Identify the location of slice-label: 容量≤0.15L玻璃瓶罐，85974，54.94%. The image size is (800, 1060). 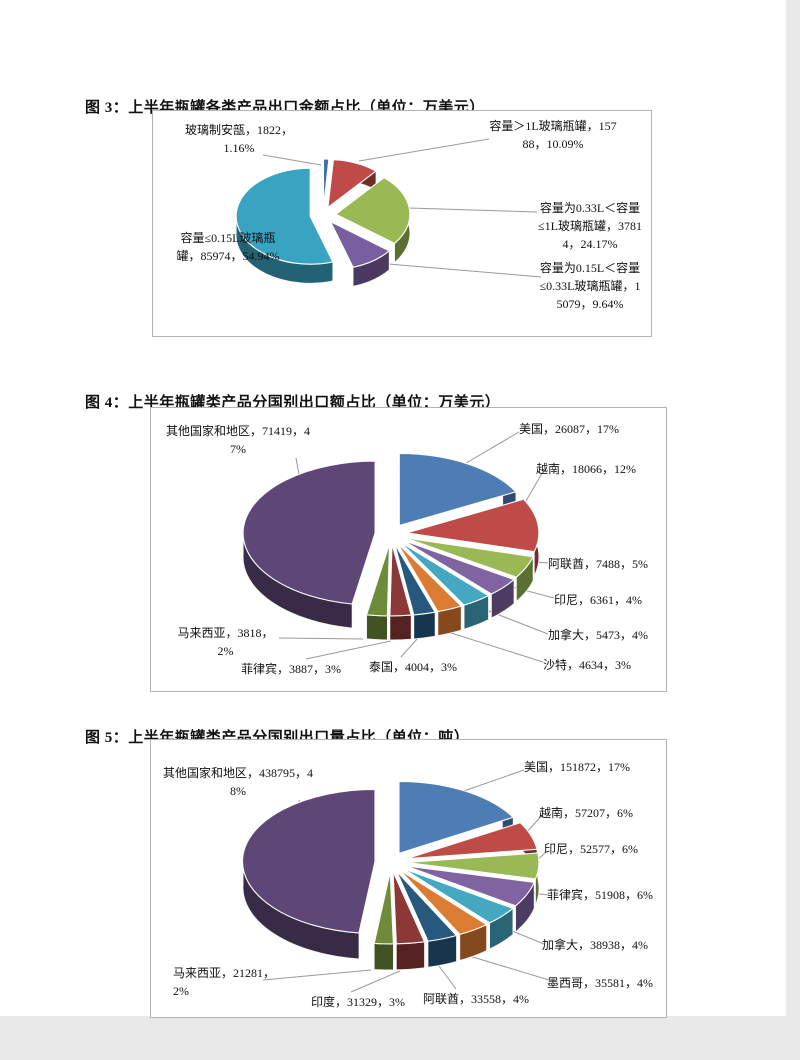
(228, 247).